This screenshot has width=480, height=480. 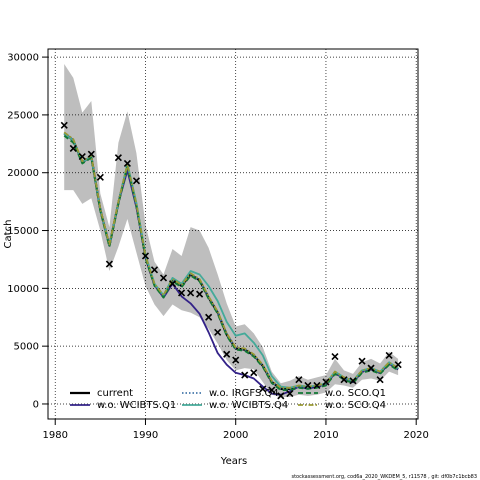 I want to click on y-tick-label: 20000, so click(x=23, y=173).